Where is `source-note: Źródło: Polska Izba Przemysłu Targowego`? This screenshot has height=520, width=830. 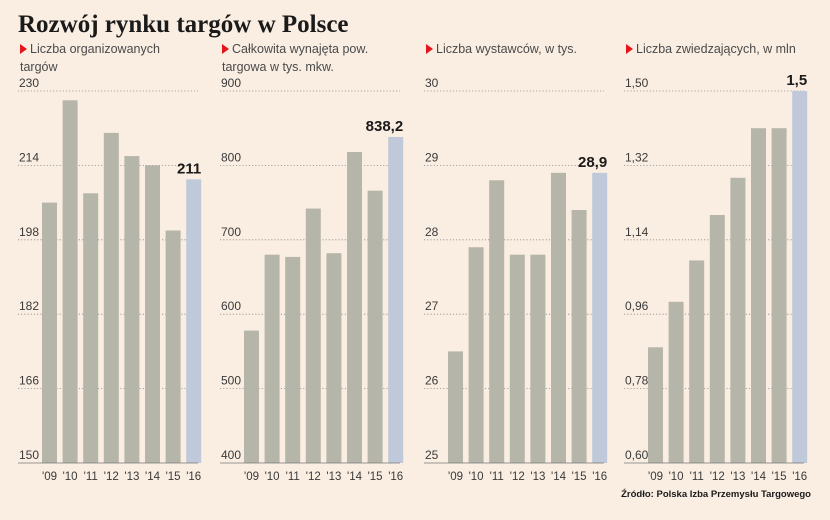
source-note: Źródło: Polska Izba Przemysłu Targowego is located at coordinates (716, 494).